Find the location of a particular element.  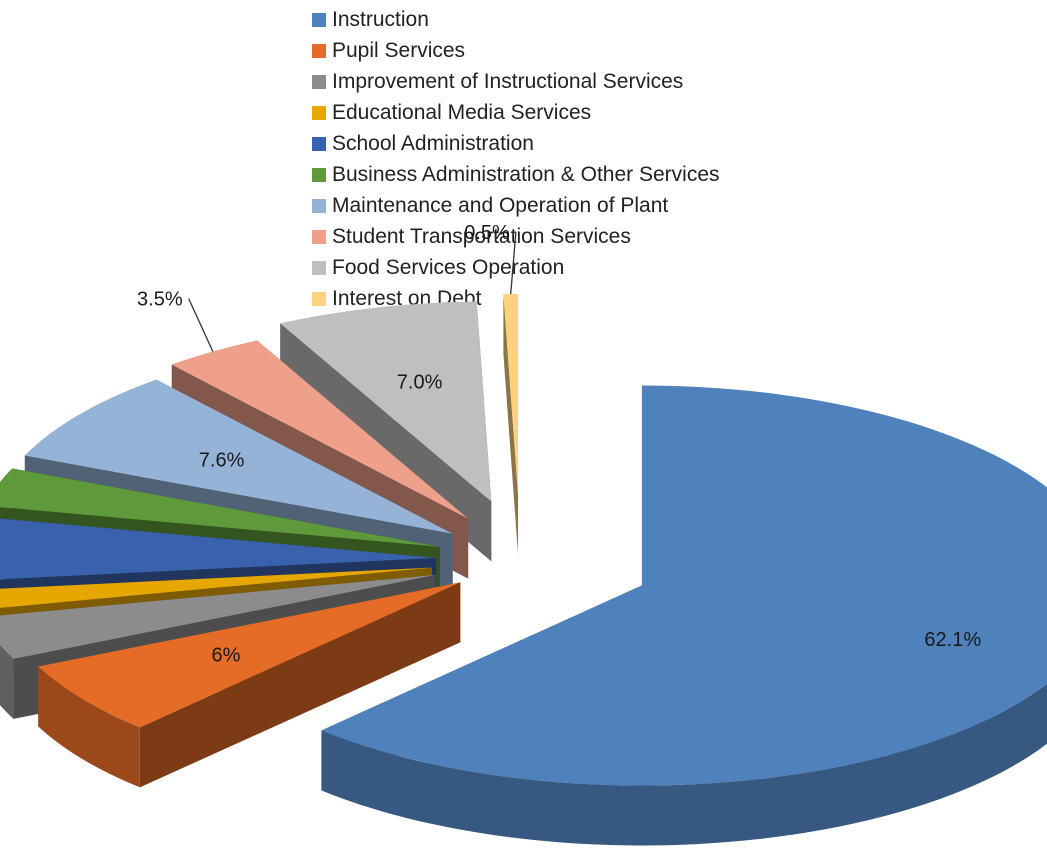

legend-label: School Administration is located at coordinates (433, 143).